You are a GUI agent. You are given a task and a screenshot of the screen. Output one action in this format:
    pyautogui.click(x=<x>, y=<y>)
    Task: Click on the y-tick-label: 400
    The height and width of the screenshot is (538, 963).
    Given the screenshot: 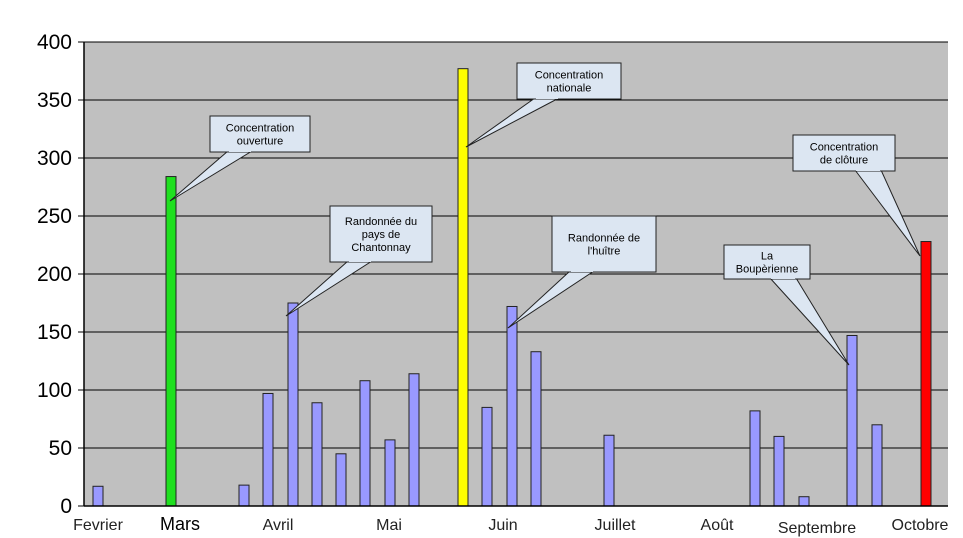 What is the action you would take?
    pyautogui.click(x=54, y=42)
    